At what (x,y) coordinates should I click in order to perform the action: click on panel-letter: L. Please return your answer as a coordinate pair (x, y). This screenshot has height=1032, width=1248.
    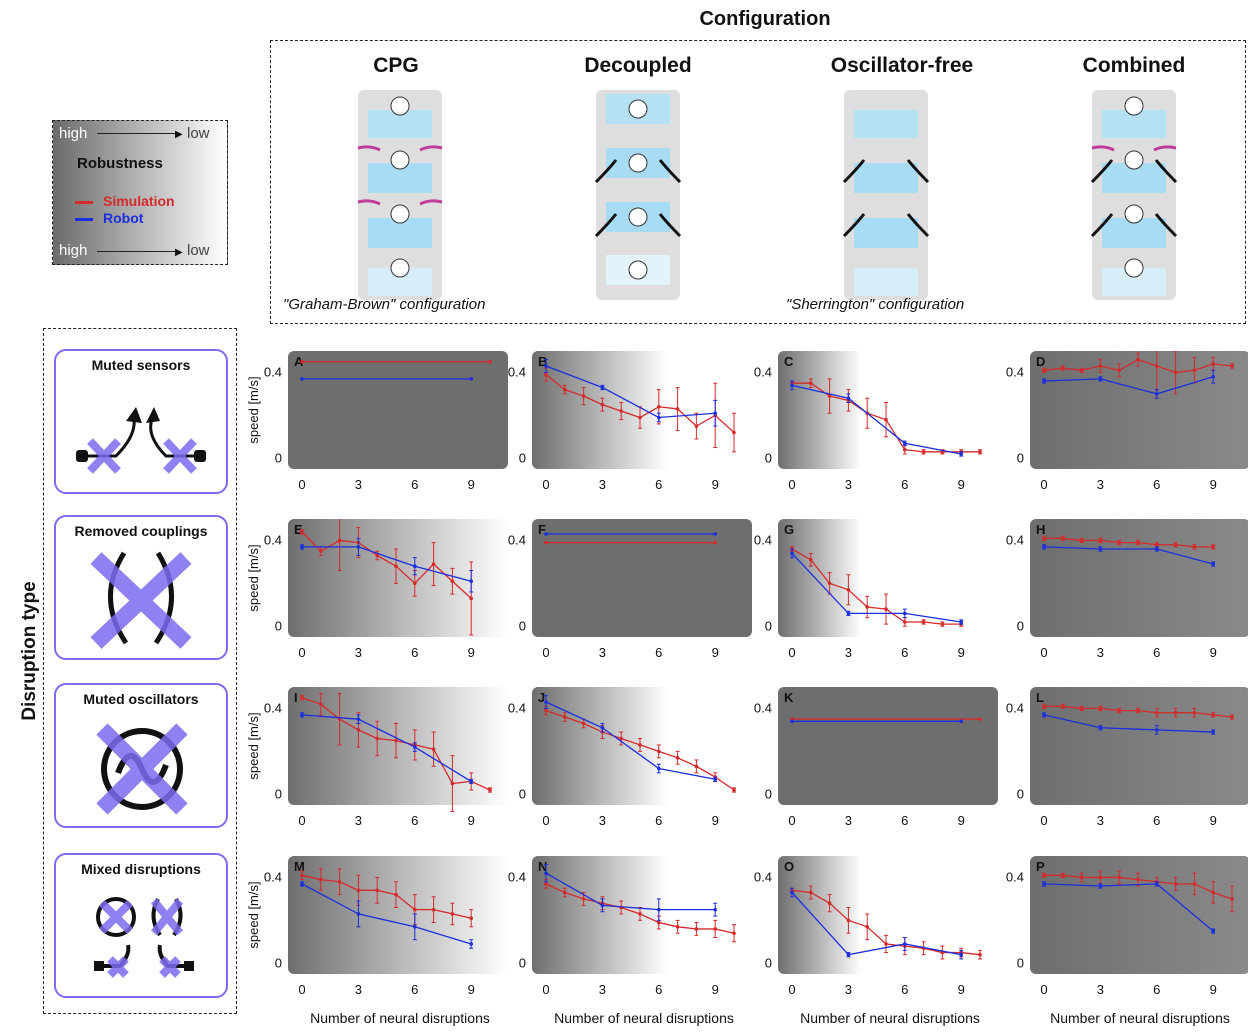
    Looking at the image, I should click on (1040, 697).